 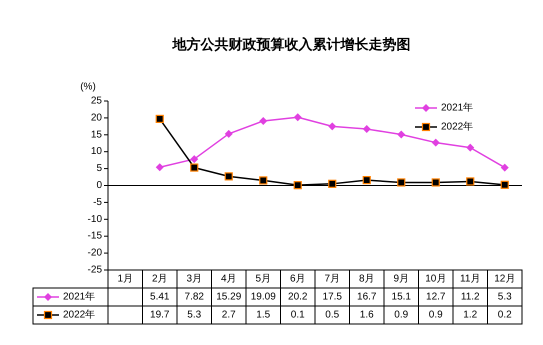 I want to click on data-label: 5.41, so click(x=160, y=297).